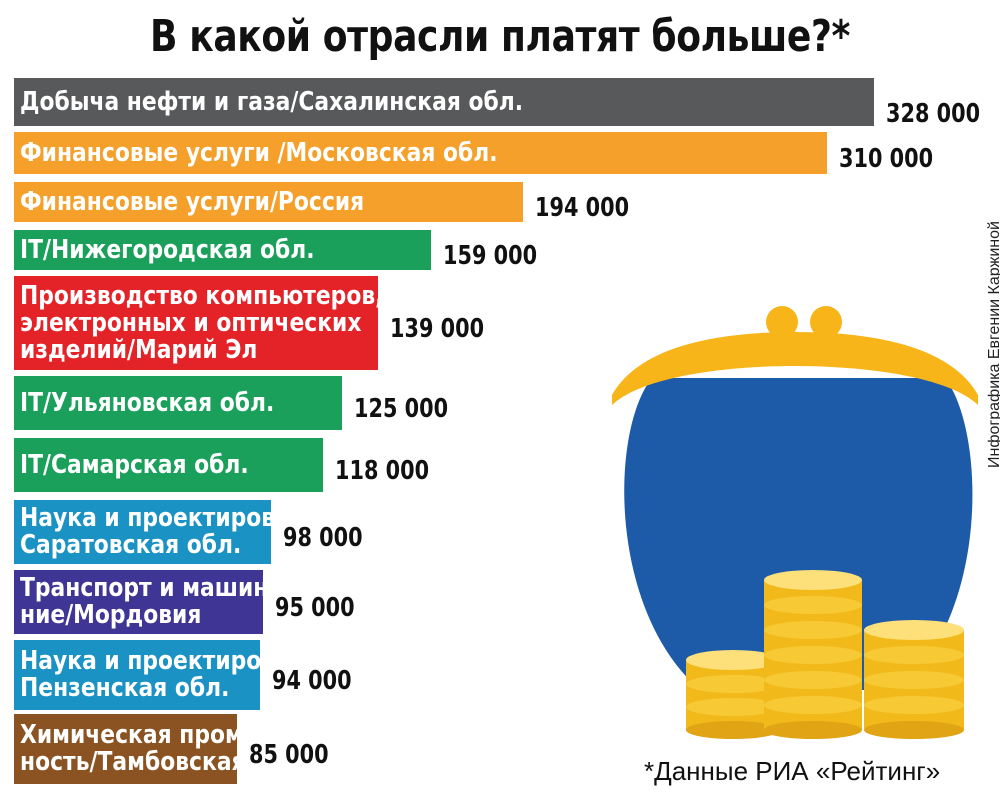 The height and width of the screenshot is (796, 1000). I want to click on bar-label-4: IT/Нижегородская обл., so click(167, 249).